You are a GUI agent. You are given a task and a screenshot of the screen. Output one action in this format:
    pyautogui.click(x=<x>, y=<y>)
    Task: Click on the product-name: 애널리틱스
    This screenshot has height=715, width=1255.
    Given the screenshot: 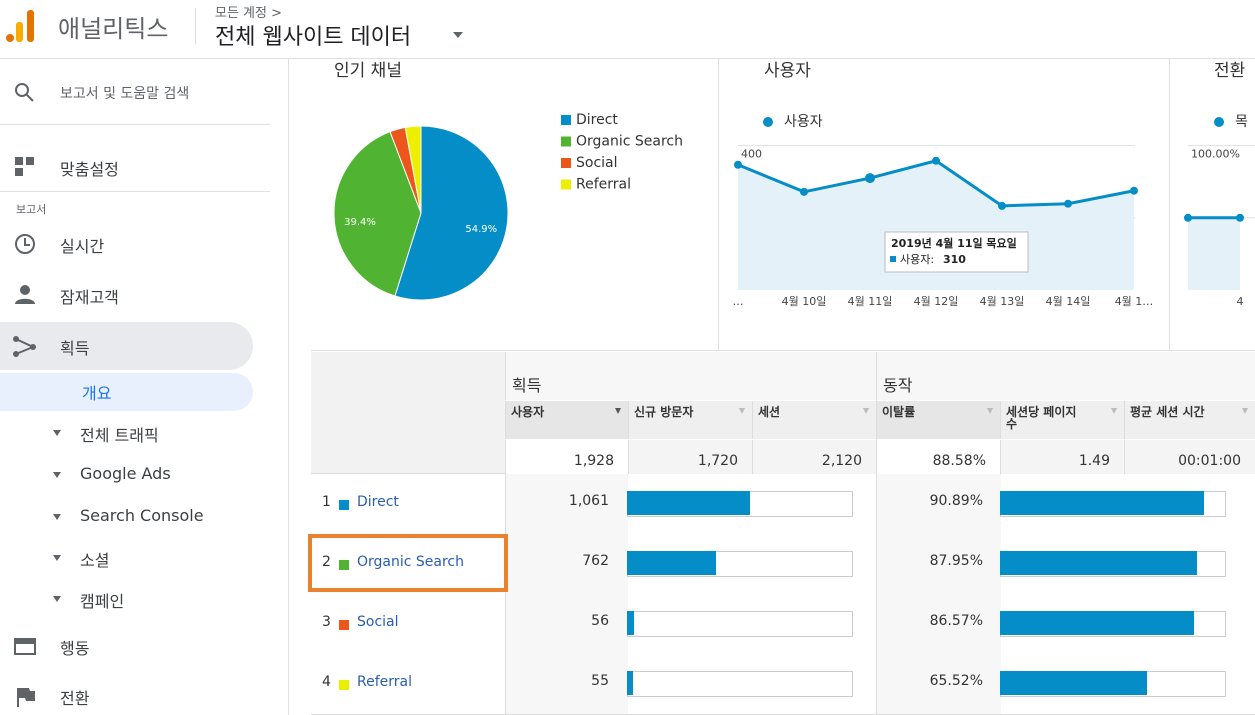 What is the action you would take?
    pyautogui.click(x=113, y=29)
    